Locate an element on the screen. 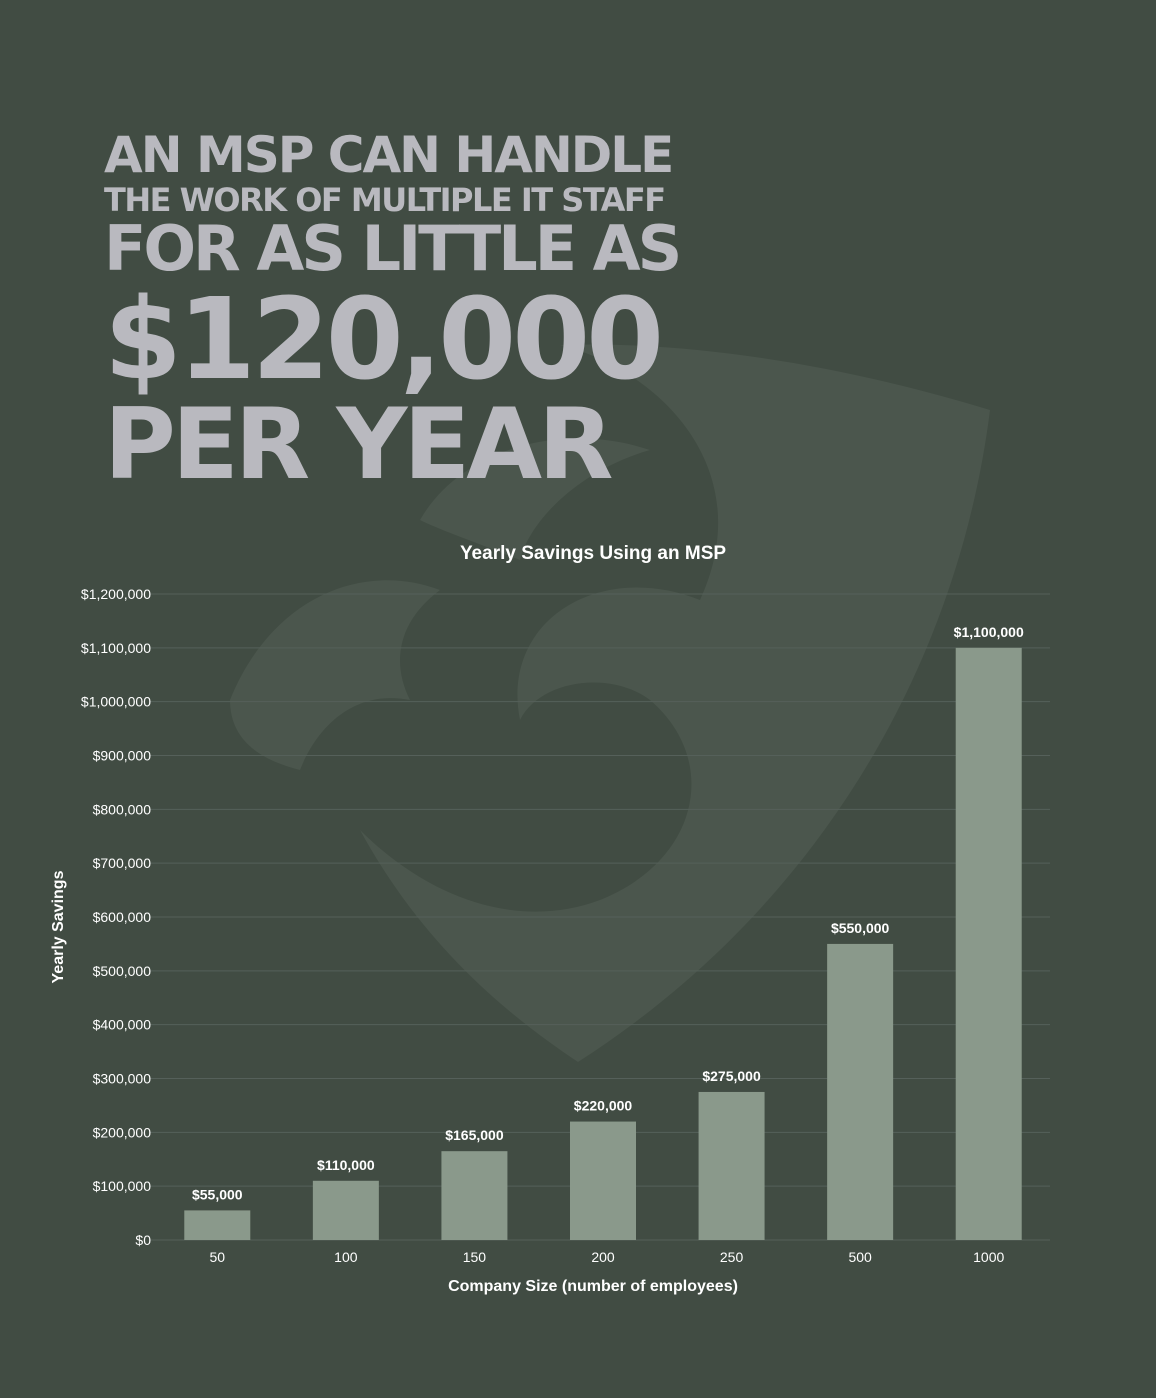 The width and height of the screenshot is (1156, 1398). data-label: $55,000 is located at coordinates (217, 1194).